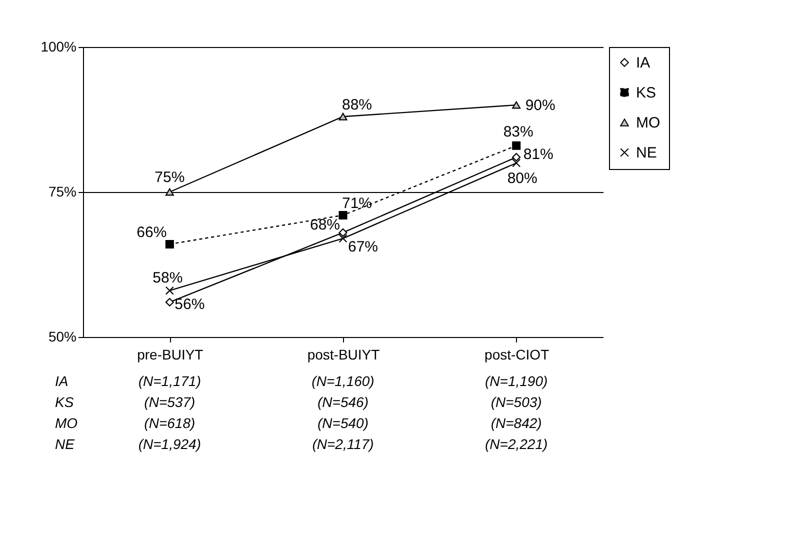 Image resolution: width=798 pixels, height=538 pixels. Describe the element at coordinates (343, 354) in the screenshot. I see `x-tick-label: post-BUIYT` at that location.